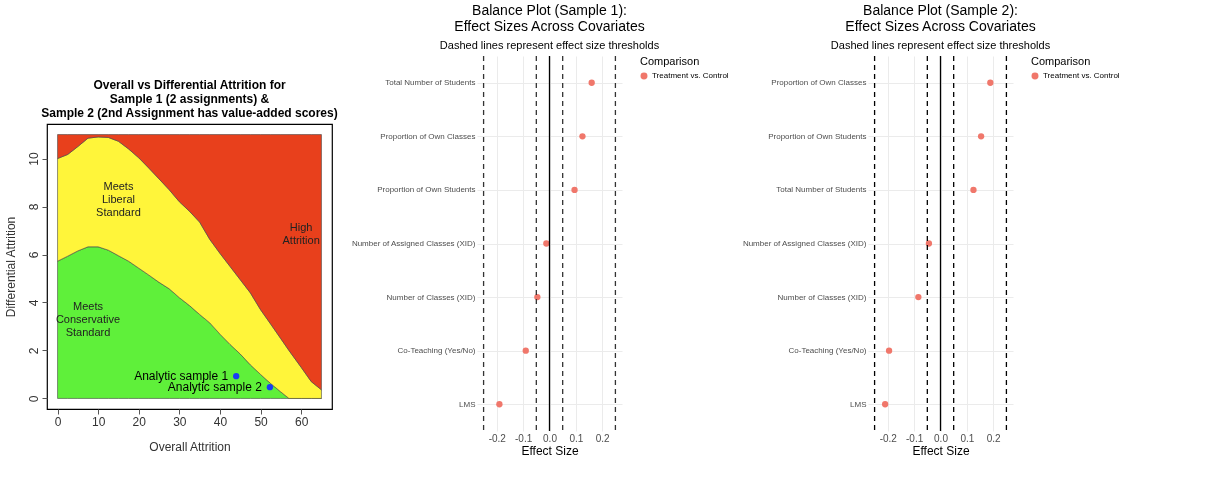 Image resolution: width=1215 pixels, height=489 pixels. I want to click on y-tick-label: 0, so click(33, 399).